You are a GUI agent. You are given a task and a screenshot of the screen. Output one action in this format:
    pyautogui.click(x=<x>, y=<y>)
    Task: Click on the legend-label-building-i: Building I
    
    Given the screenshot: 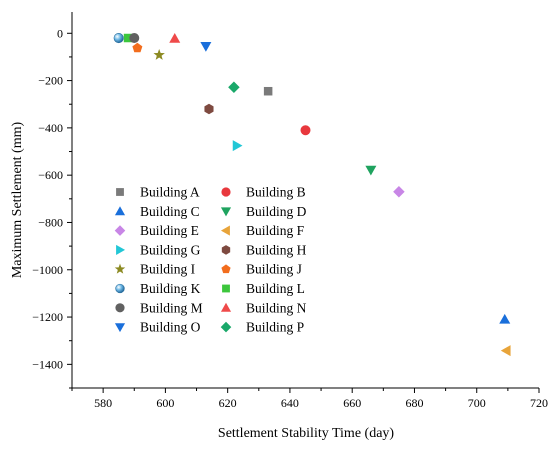 What is the action you would take?
    pyautogui.click(x=168, y=269)
    